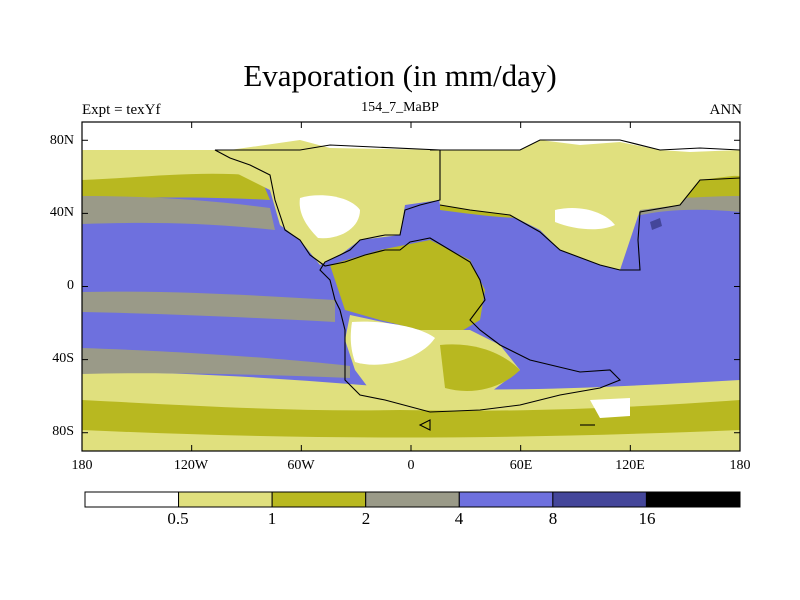  What do you see at coordinates (63, 431) in the screenshot?
I see `y-tick-label: 80S` at bounding box center [63, 431].